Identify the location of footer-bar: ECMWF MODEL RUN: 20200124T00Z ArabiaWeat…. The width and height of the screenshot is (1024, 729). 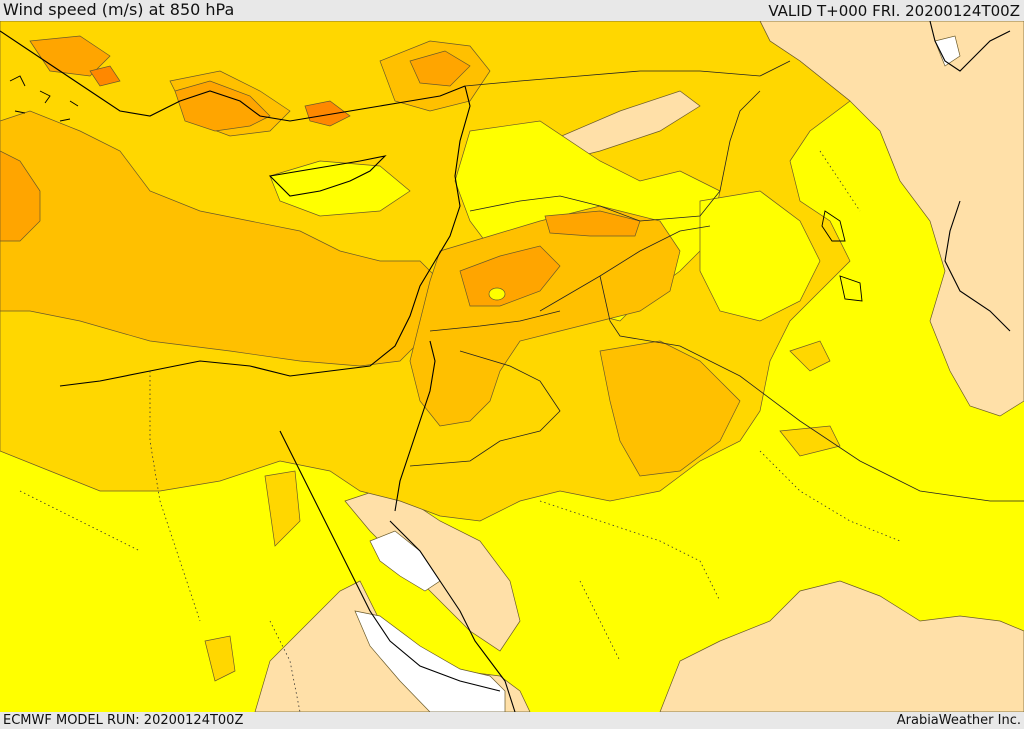
(512, 720).